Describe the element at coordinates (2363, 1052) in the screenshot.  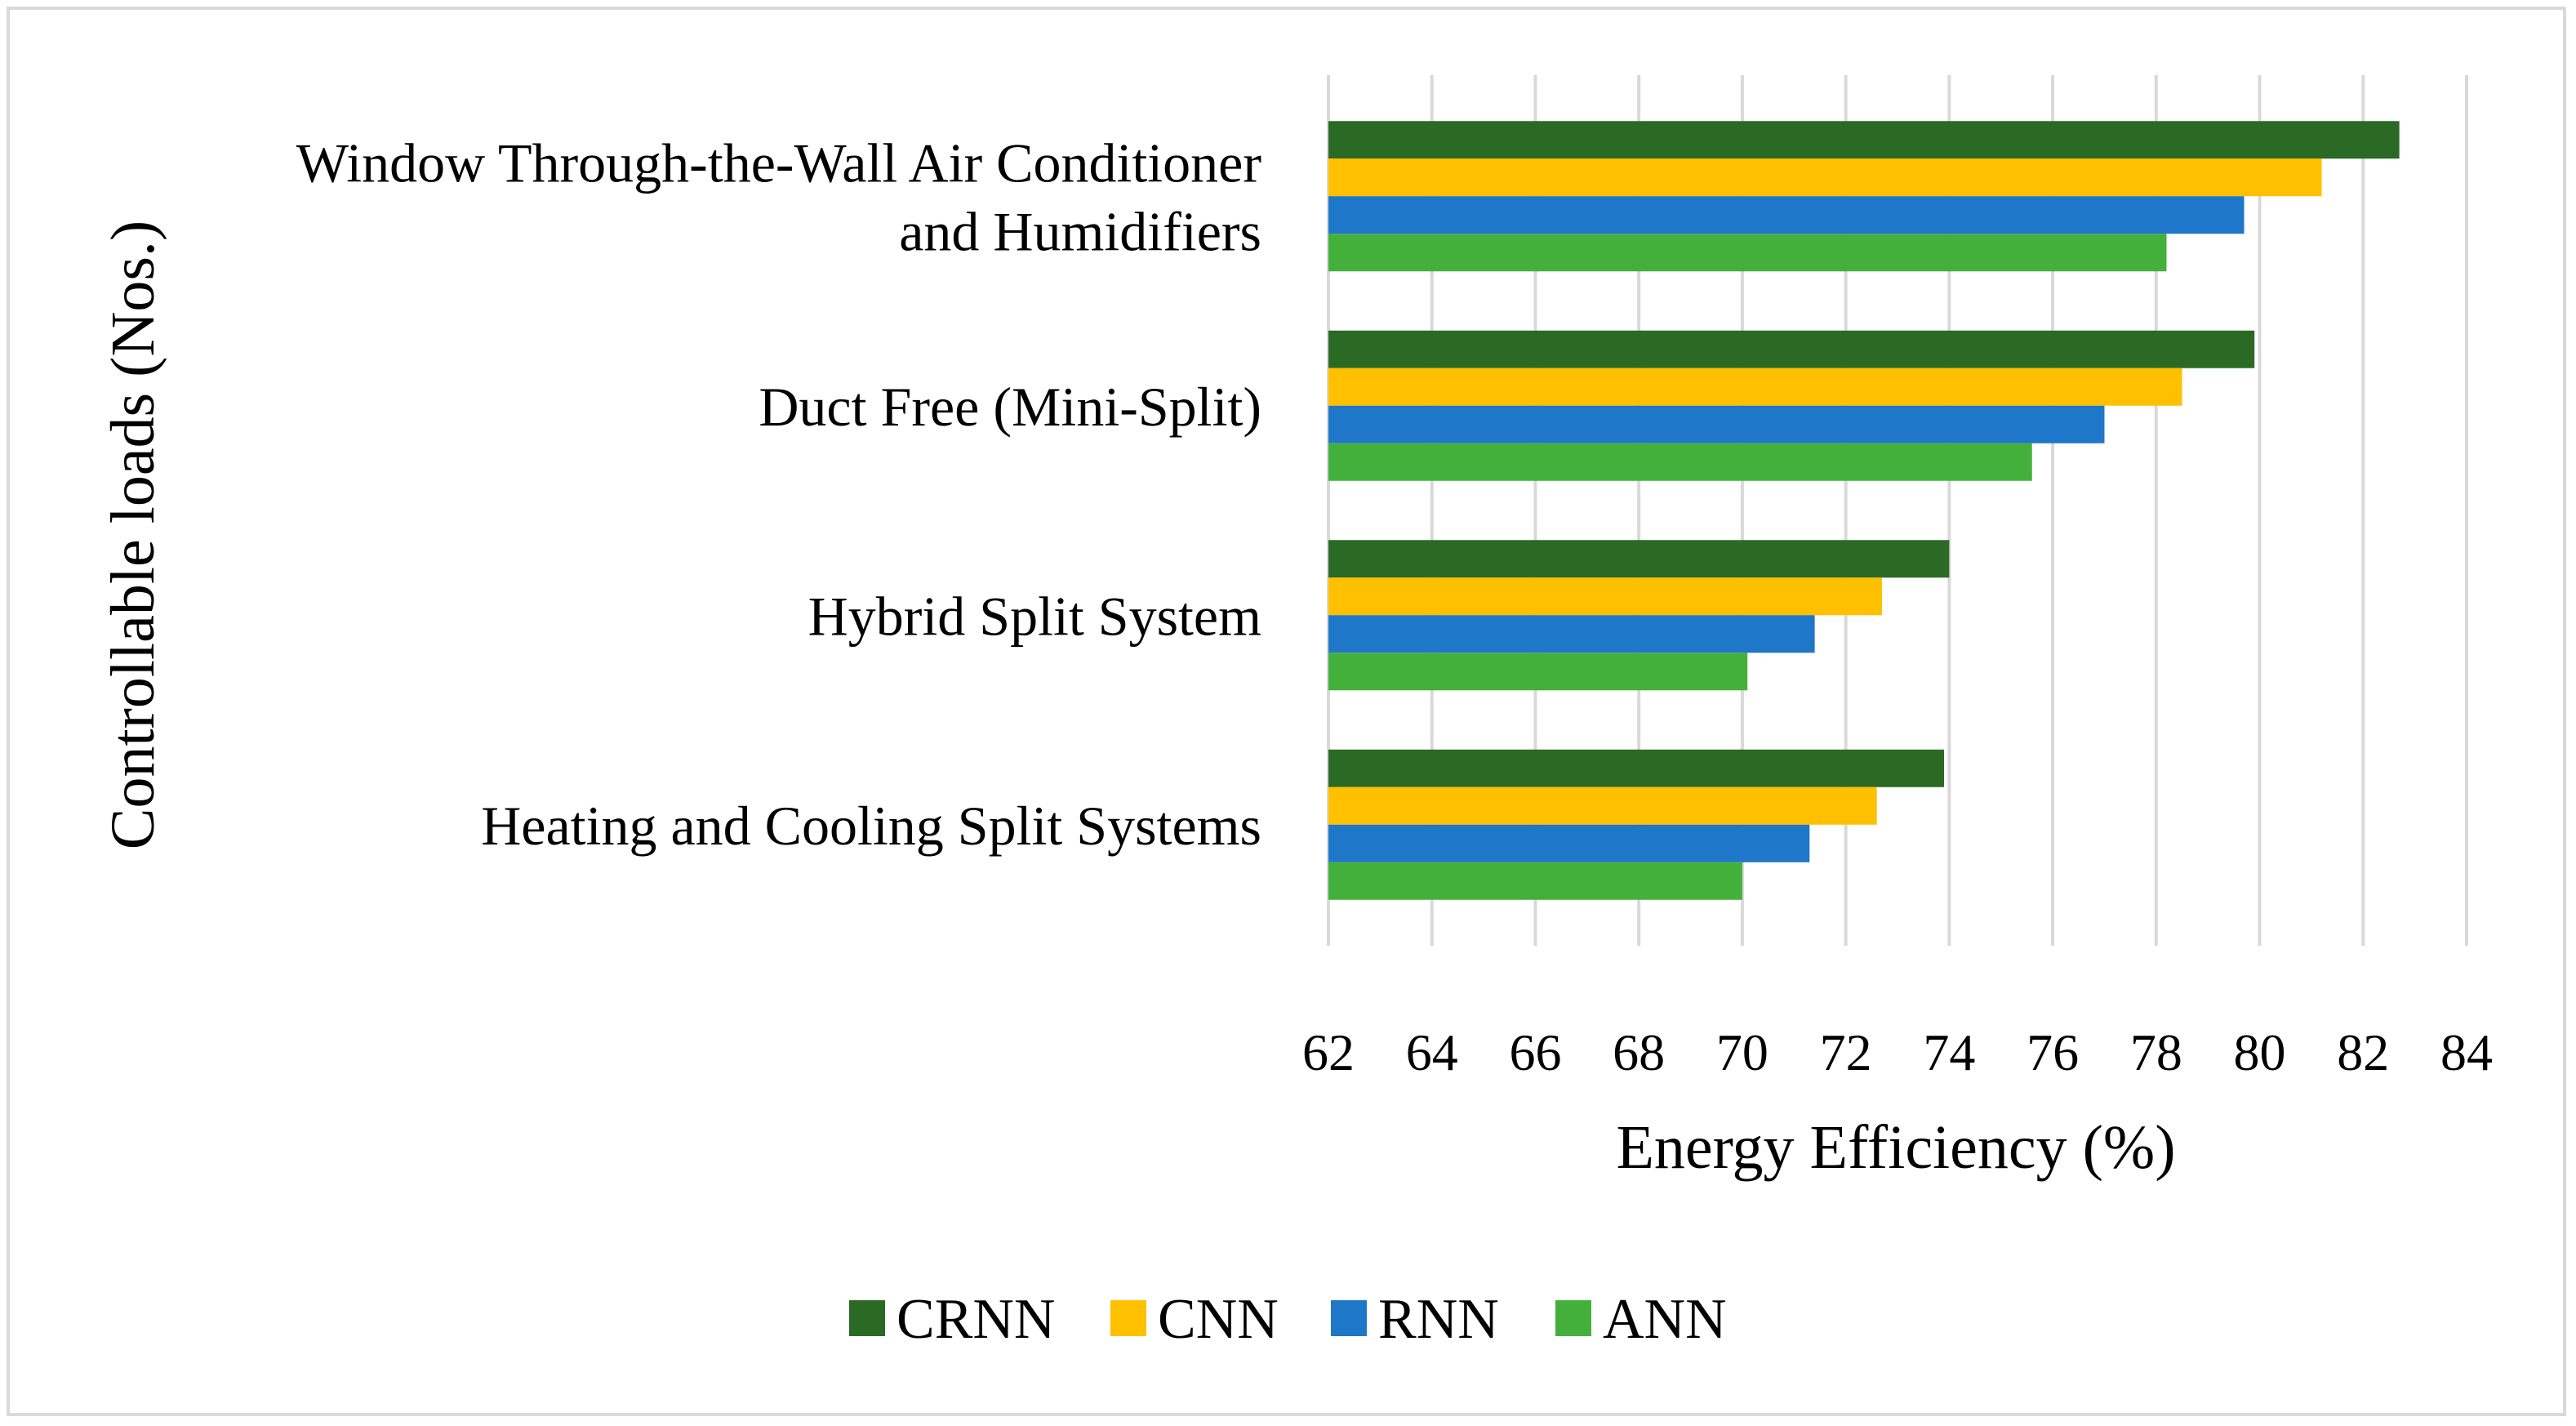
I see `x-tick-label: 82` at that location.